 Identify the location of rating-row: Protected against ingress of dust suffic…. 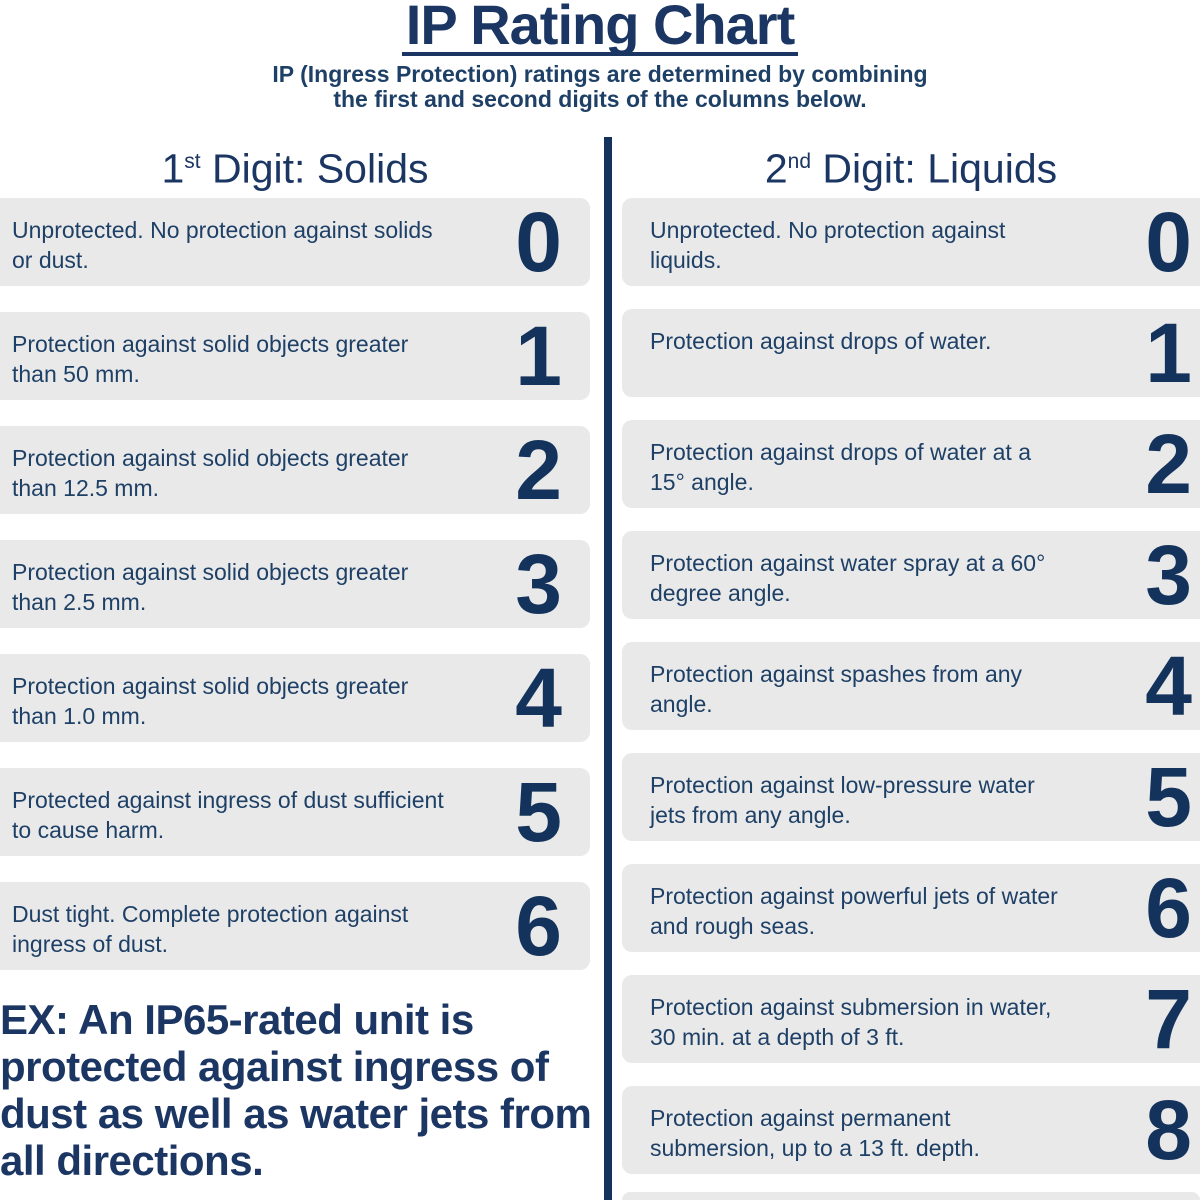
(295, 812).